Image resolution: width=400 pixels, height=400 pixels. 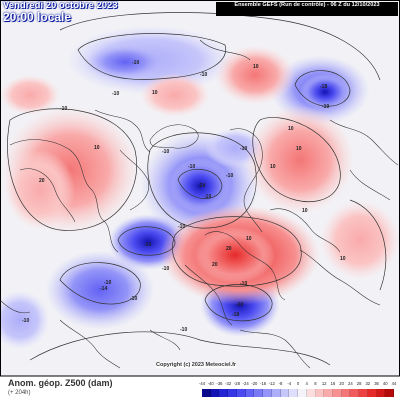 What do you see at coordinates (280, 383) in the screenshot?
I see `colorbar-label: -8` at bounding box center [280, 383].